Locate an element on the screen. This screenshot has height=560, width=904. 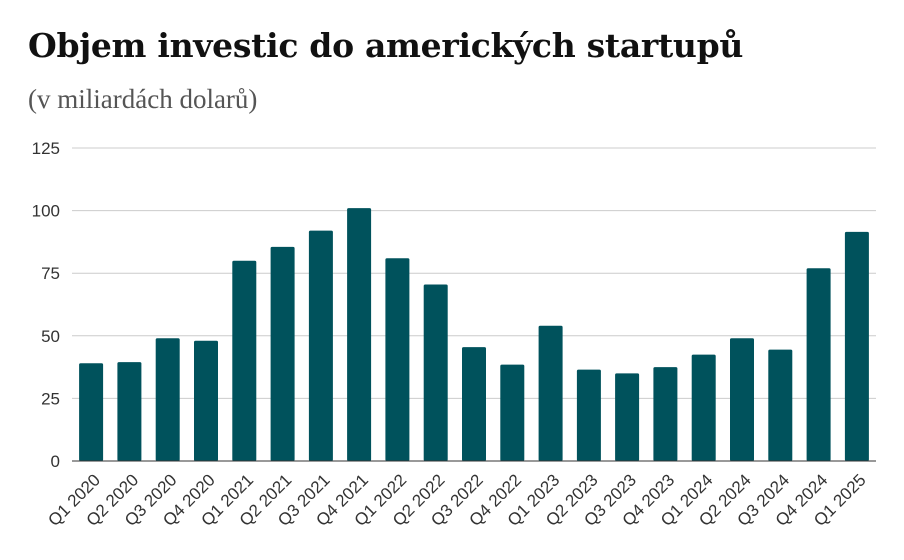
bar-q2-2020 is located at coordinates (129, 411).